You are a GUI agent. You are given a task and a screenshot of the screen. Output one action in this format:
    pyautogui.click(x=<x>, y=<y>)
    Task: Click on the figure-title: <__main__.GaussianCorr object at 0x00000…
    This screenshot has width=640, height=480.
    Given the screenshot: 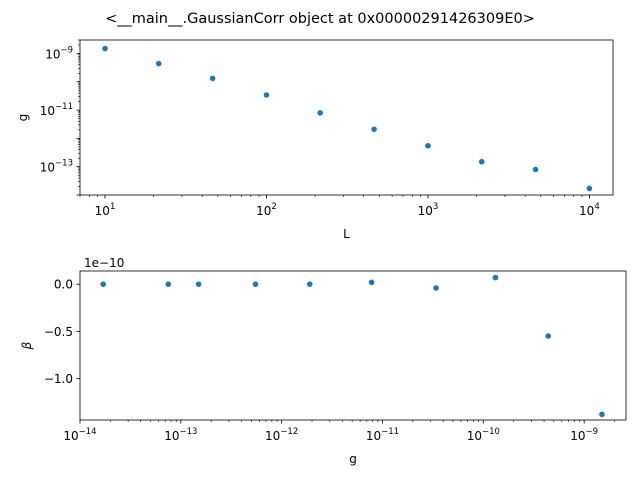 What is the action you would take?
    pyautogui.click(x=320, y=19)
    